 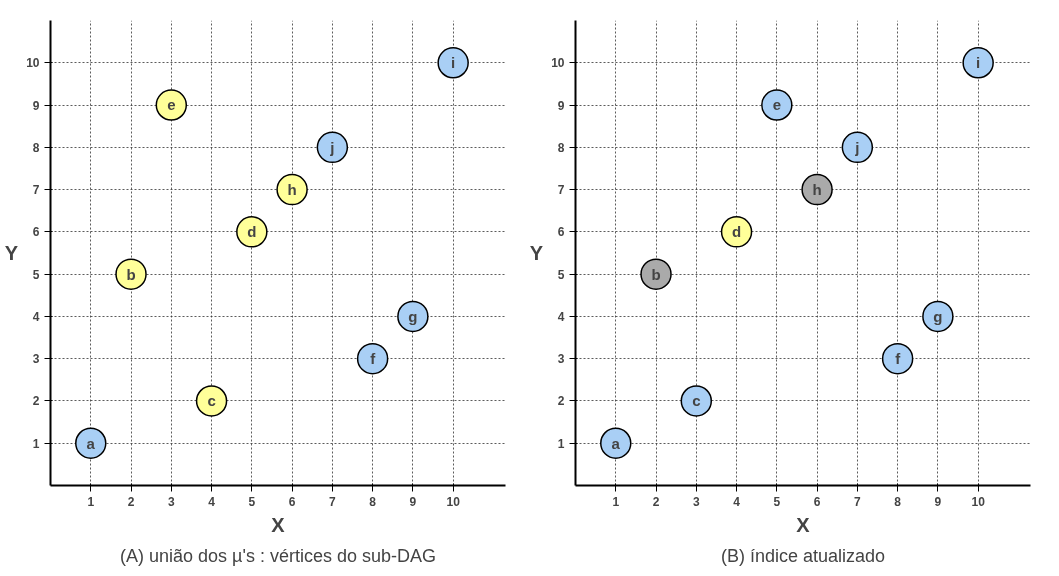 I want to click on text: (A) união dos µ's : vértices do sub-DAG, so click(x=278, y=555).